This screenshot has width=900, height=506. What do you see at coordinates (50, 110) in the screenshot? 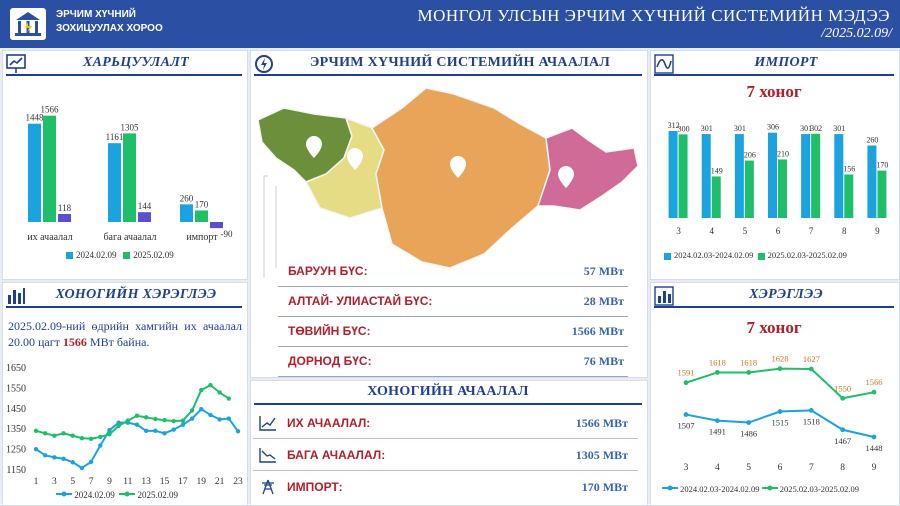
I see `bar-label-их ачаалал-1: 1566` at bounding box center [50, 110].